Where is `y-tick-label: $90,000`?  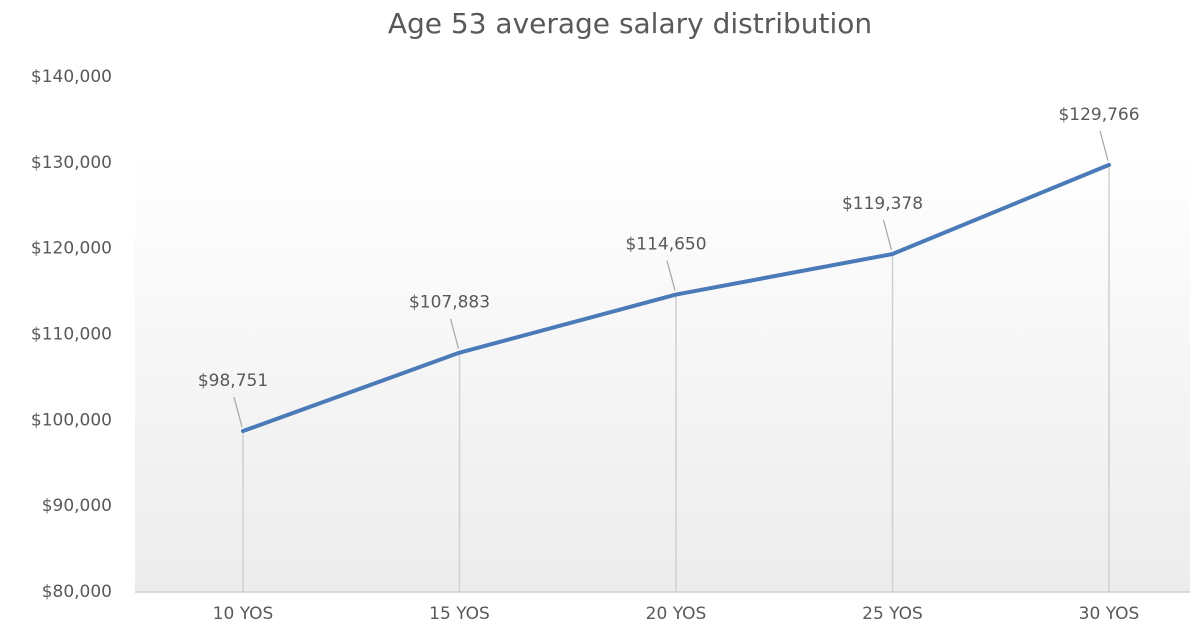 y-tick-label: $90,000 is located at coordinates (77, 506).